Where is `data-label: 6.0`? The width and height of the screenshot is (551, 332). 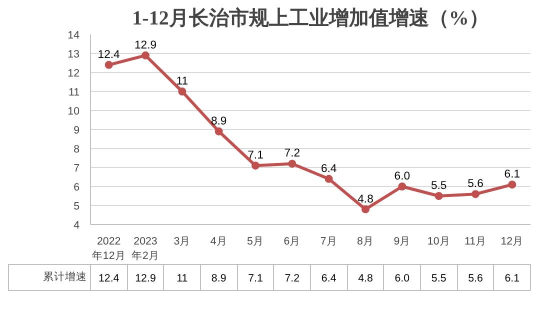
data-label: 6.0 is located at coordinates (402, 278).